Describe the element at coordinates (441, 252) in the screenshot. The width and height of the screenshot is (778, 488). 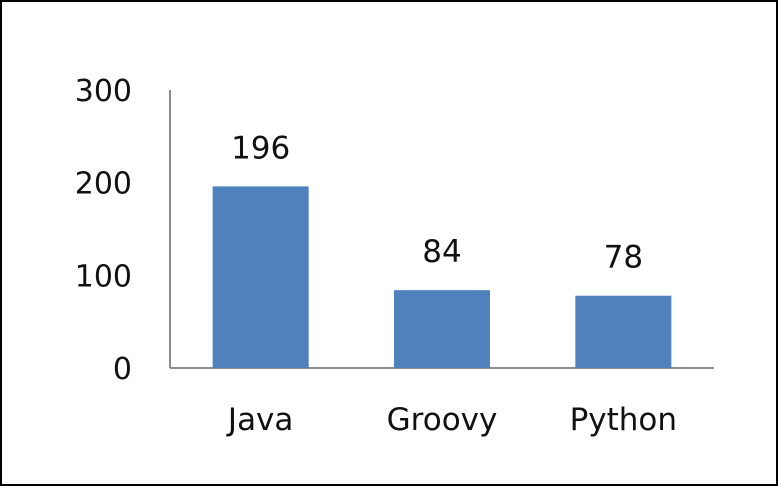
I see `data-label: 84` at that location.